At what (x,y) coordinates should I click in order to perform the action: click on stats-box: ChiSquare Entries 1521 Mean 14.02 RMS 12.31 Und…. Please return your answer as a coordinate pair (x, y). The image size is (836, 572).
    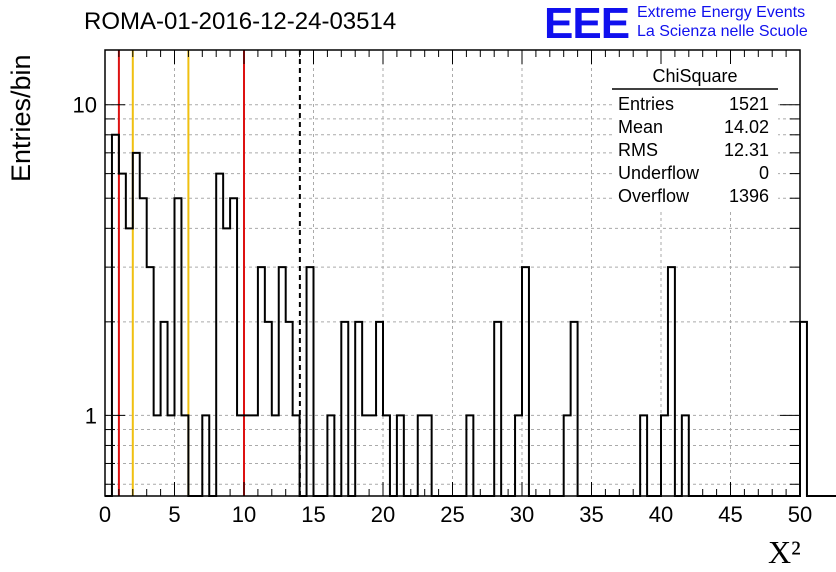
    Looking at the image, I should click on (695, 138).